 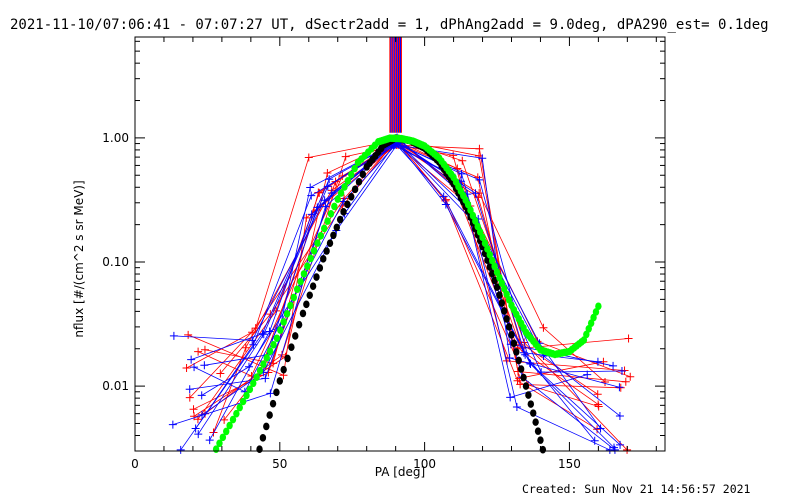 I want to click on x-tick-label: 0, so click(x=135, y=464).